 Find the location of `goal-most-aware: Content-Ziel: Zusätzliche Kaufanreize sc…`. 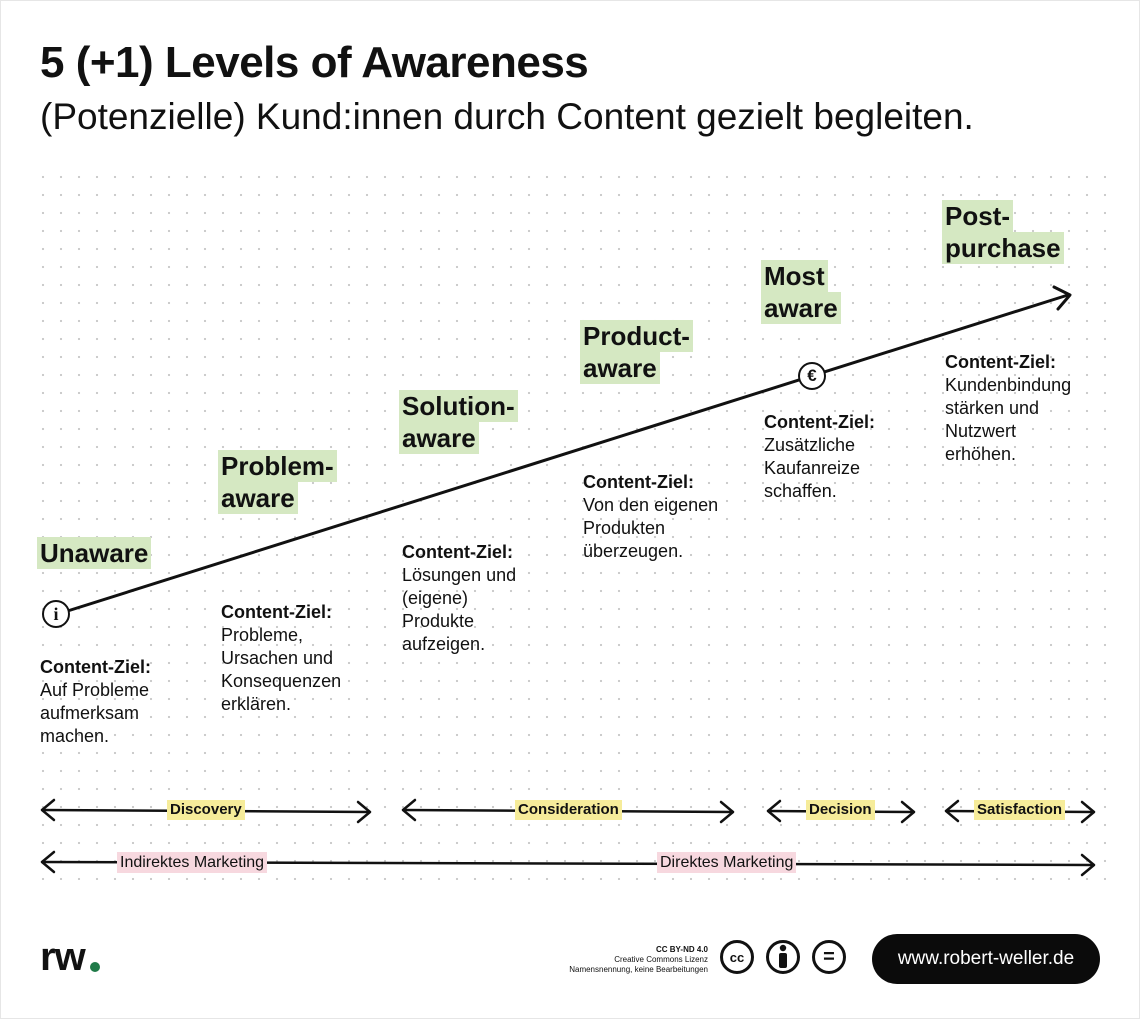

goal-most-aware: Content-Ziel: Zusätzliche Kaufanreize sc… is located at coordinates (819, 456).